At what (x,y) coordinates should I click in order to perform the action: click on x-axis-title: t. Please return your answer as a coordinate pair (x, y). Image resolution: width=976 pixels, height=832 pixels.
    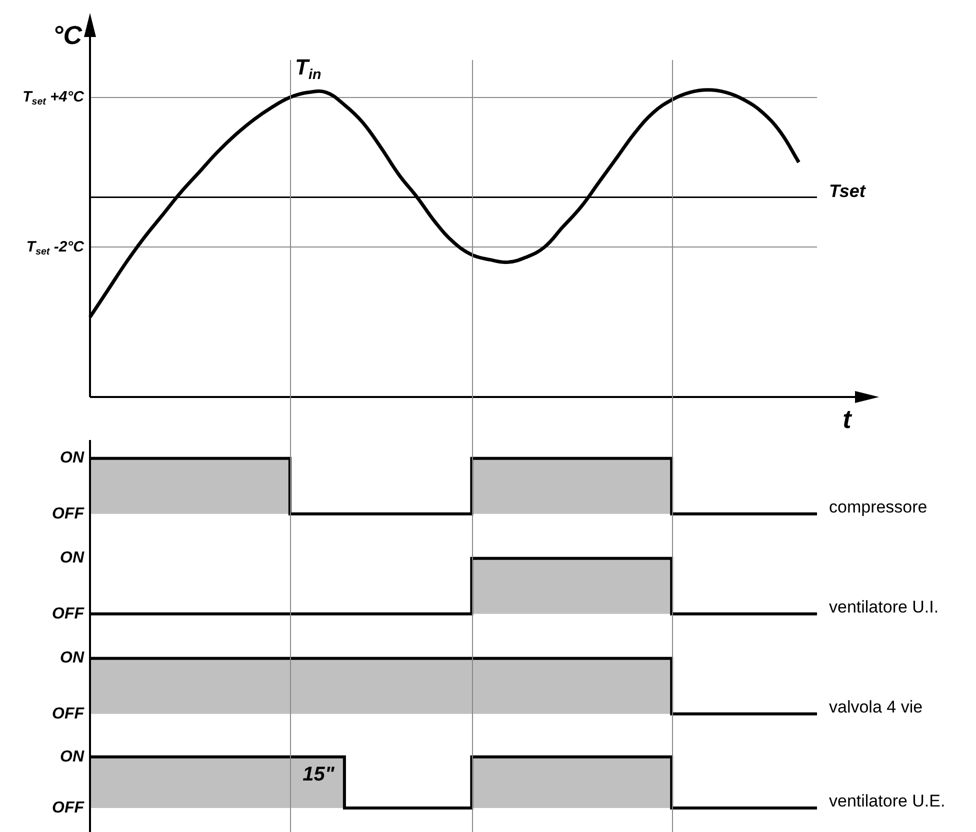
    Looking at the image, I should click on (847, 419).